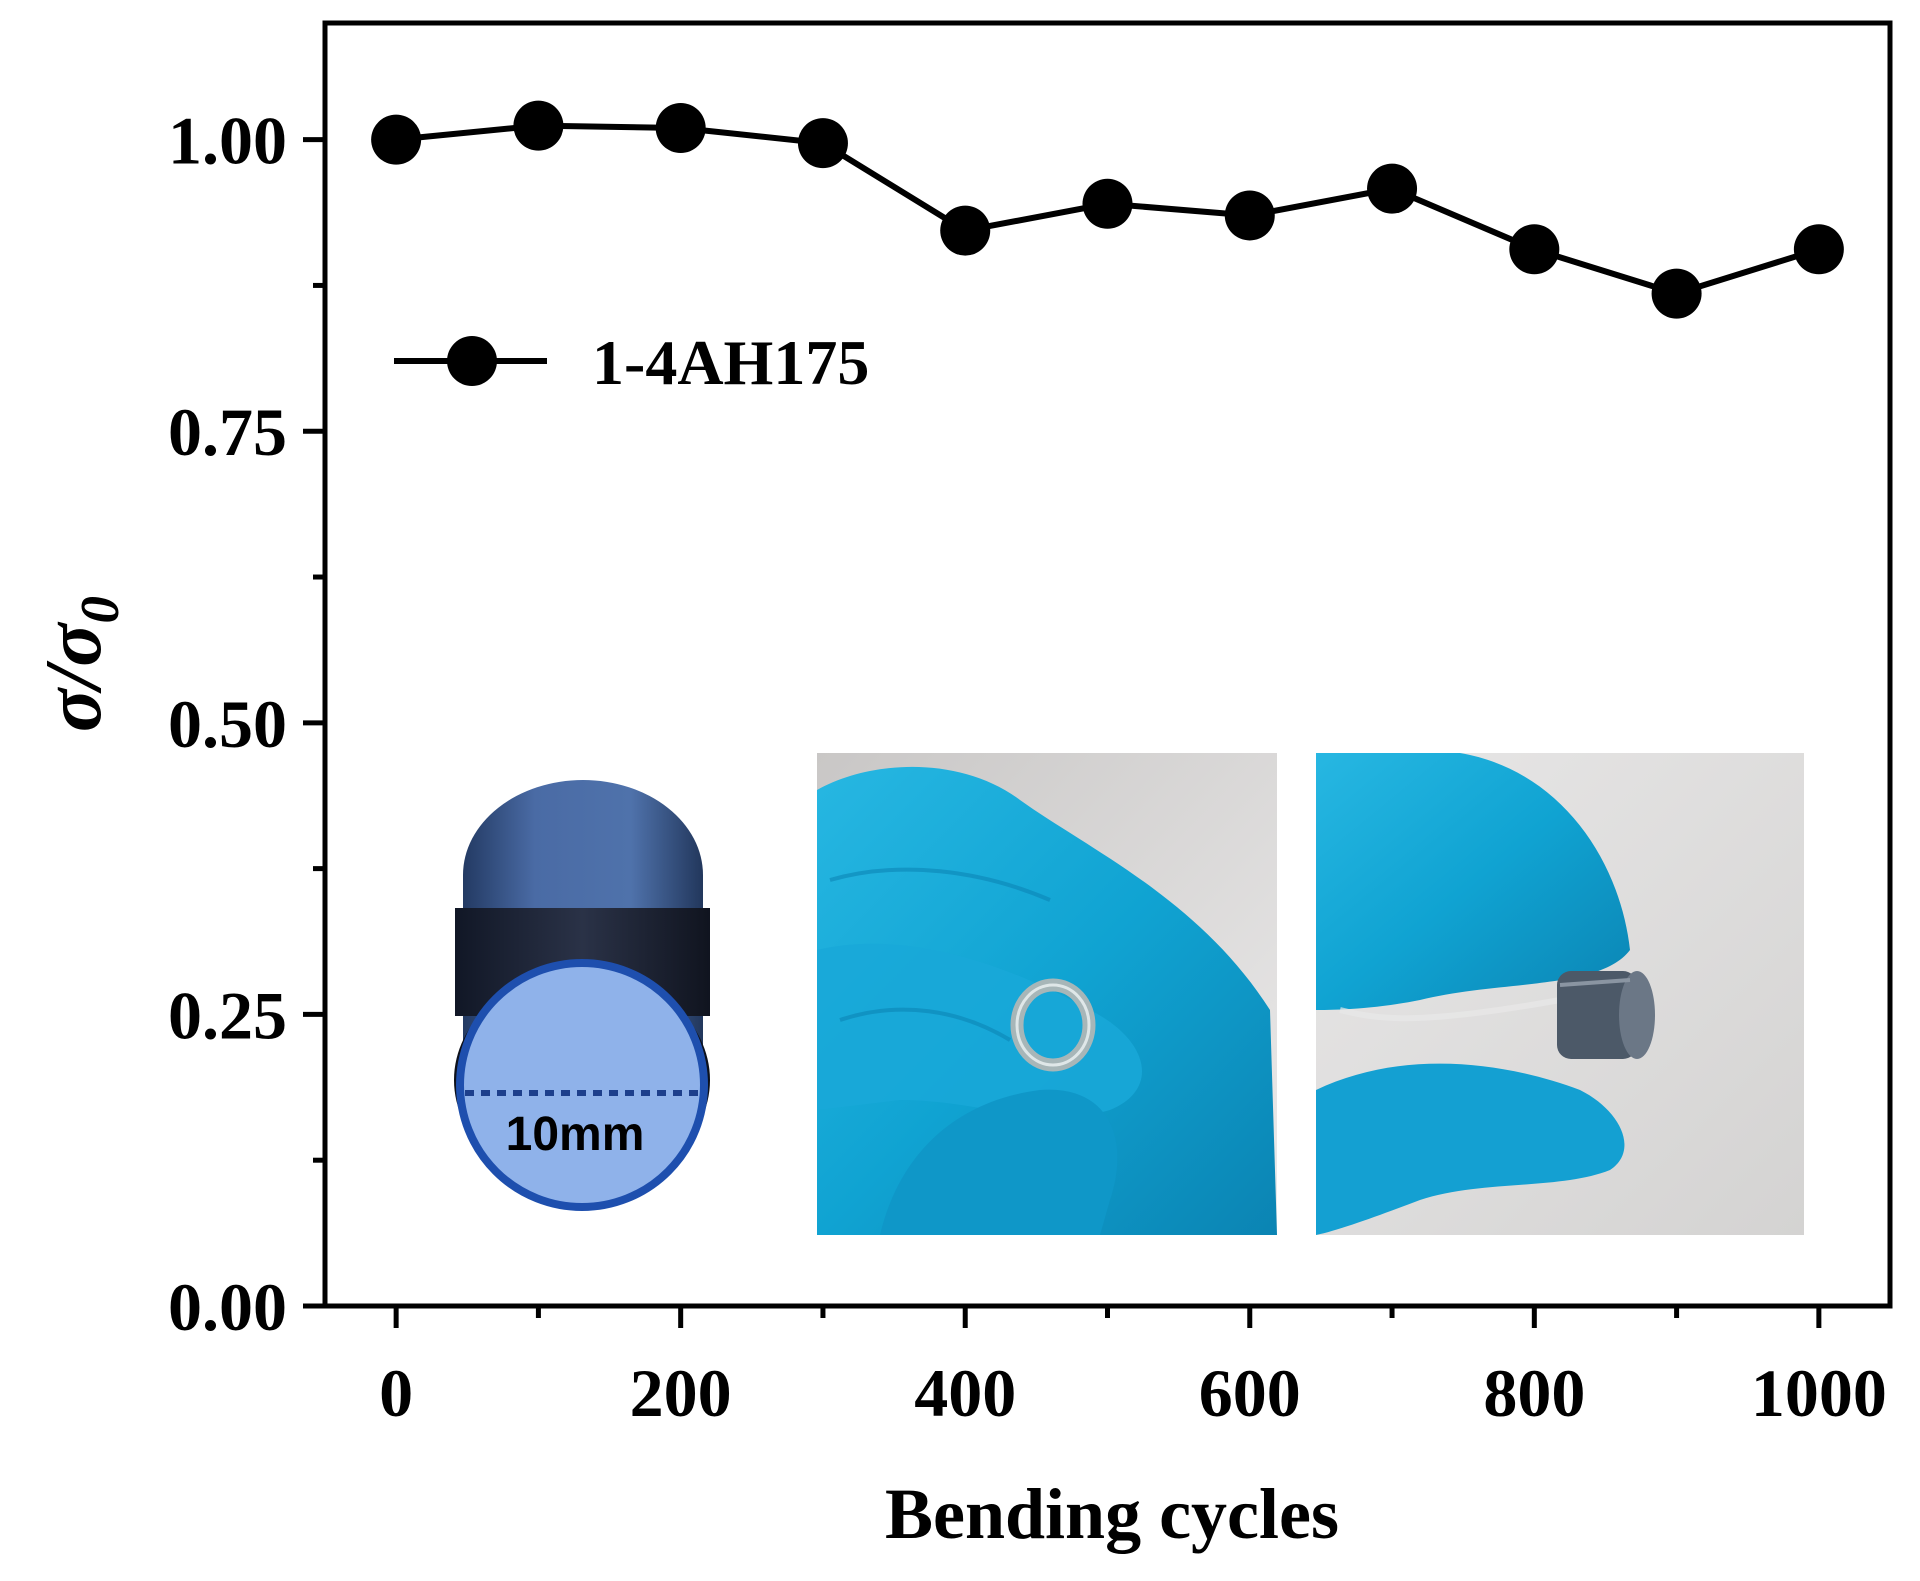 Image resolution: width=1920 pixels, height=1581 pixels. What do you see at coordinates (227, 432) in the screenshot?
I see `y-tick-label: 0.75` at bounding box center [227, 432].